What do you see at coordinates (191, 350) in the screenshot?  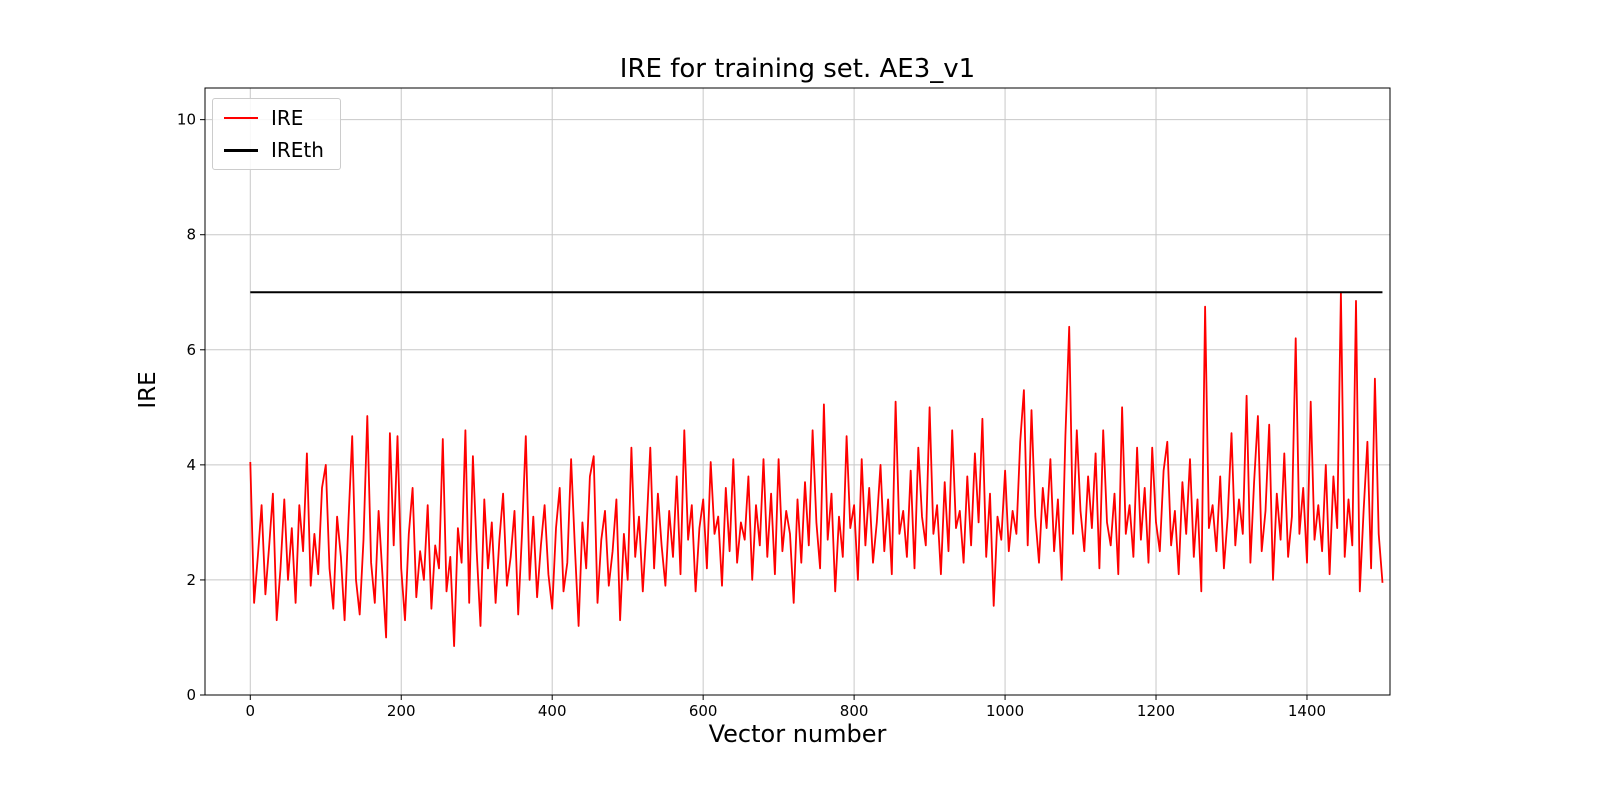 I see `y-tick-label: 6` at bounding box center [191, 350].